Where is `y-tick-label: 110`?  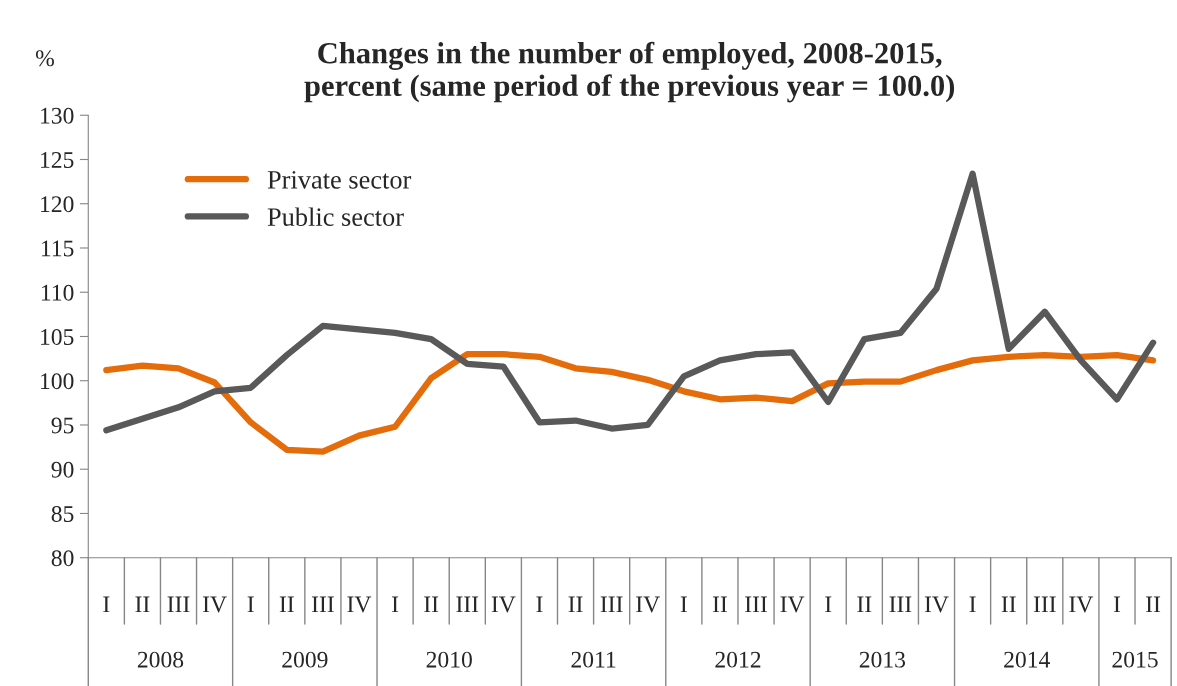 y-tick-label: 110 is located at coordinates (57, 292).